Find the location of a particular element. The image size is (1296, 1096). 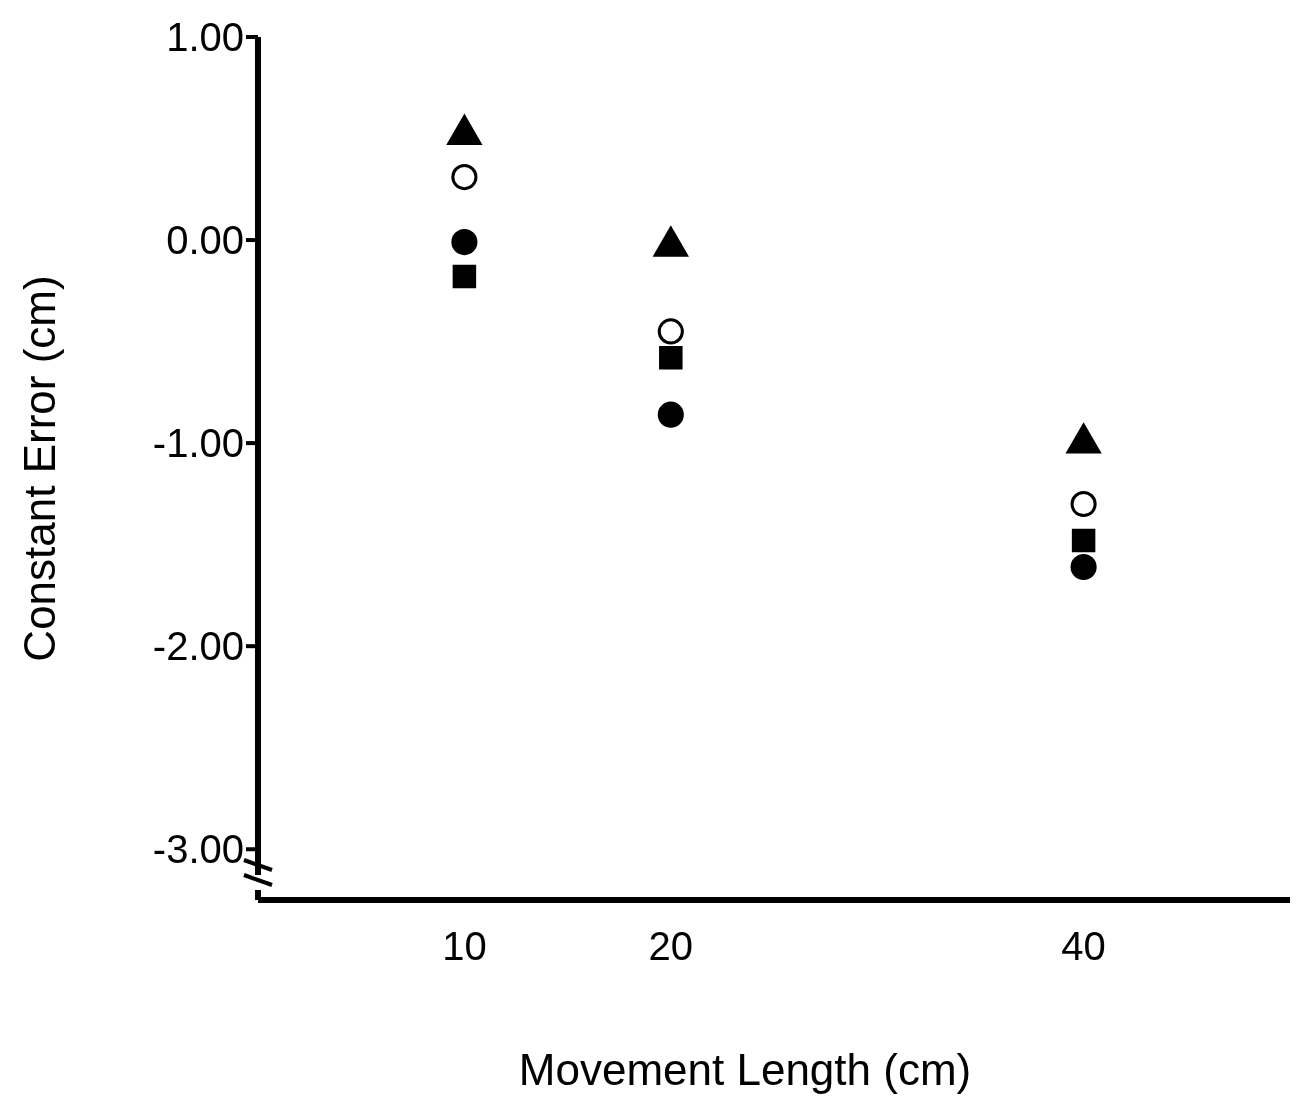

x-tick-label: 10 is located at coordinates (464, 946).